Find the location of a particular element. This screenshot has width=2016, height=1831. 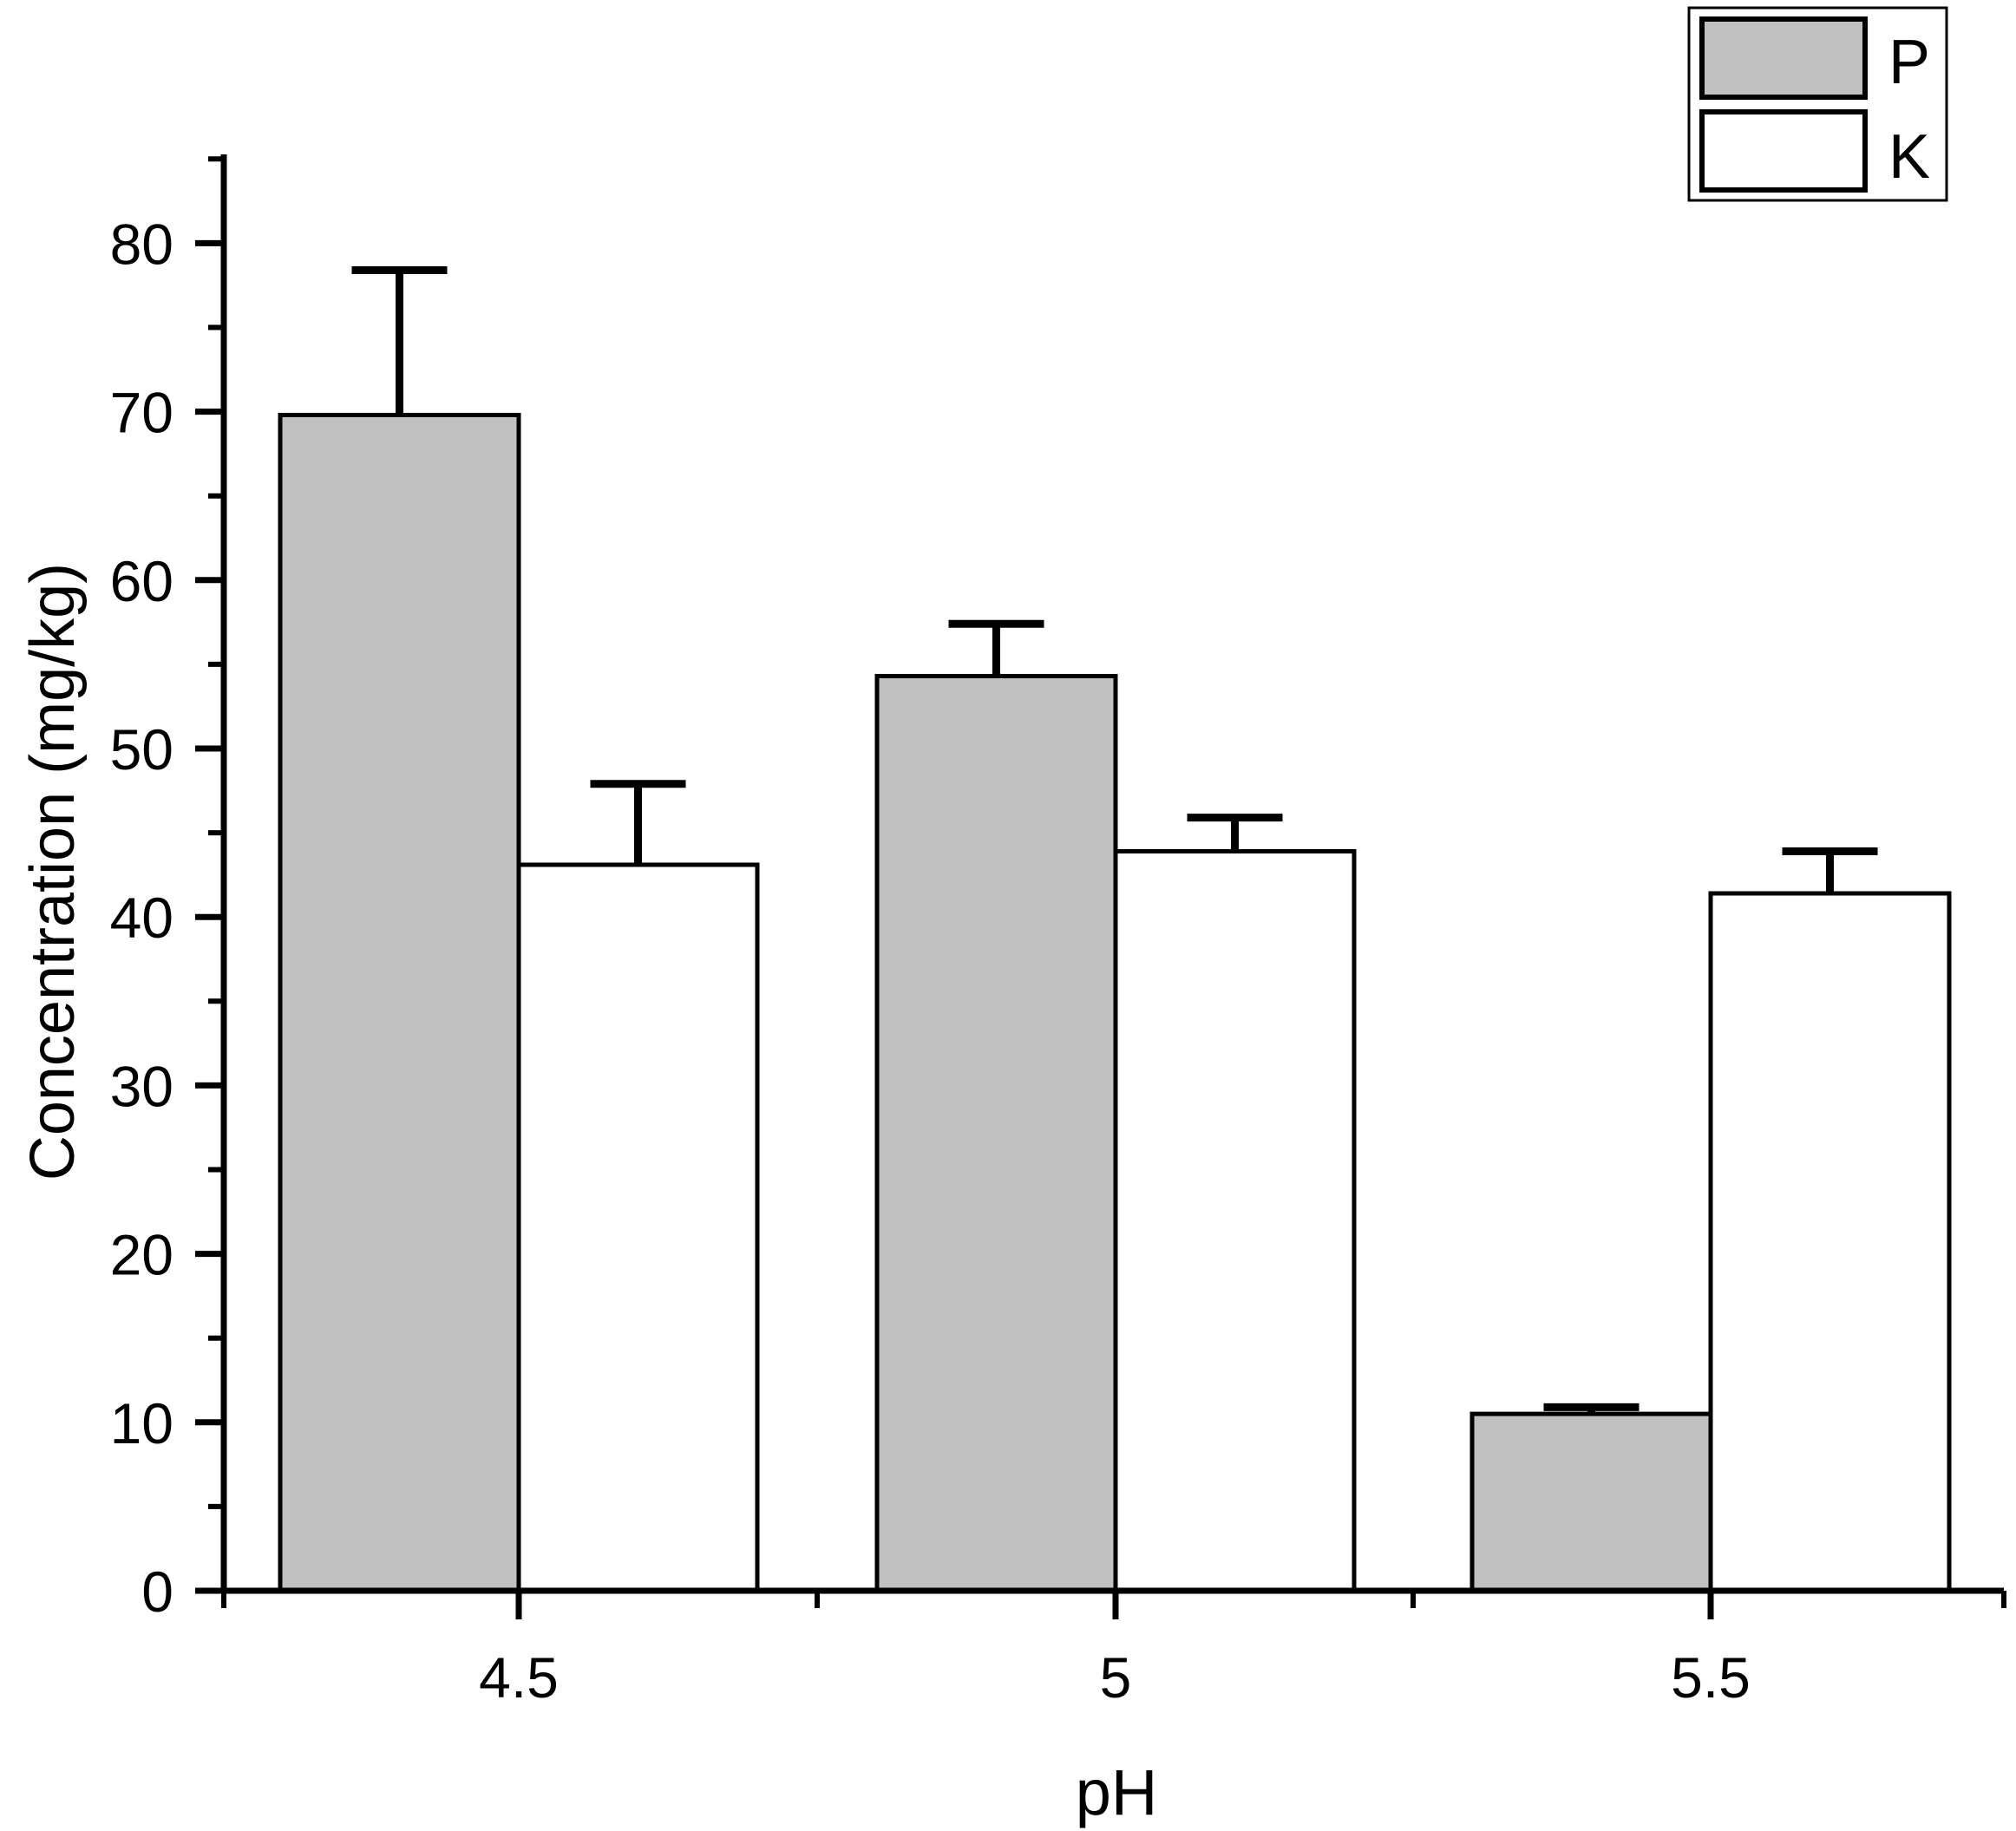

y-tick-label: 60 is located at coordinates (141, 581).